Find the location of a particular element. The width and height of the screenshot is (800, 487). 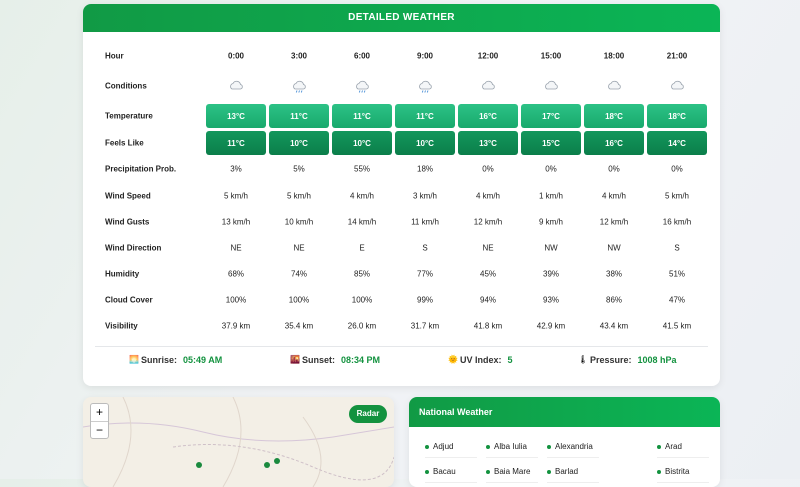

value: 45% is located at coordinates (488, 274).